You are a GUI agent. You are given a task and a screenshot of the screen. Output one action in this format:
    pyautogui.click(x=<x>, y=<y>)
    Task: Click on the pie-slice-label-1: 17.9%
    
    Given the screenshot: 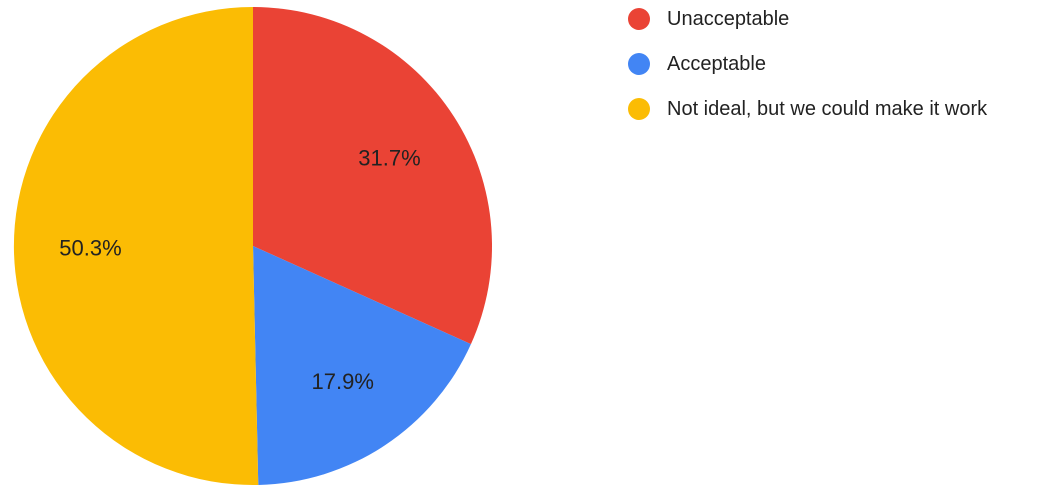 What is the action you would take?
    pyautogui.click(x=343, y=381)
    